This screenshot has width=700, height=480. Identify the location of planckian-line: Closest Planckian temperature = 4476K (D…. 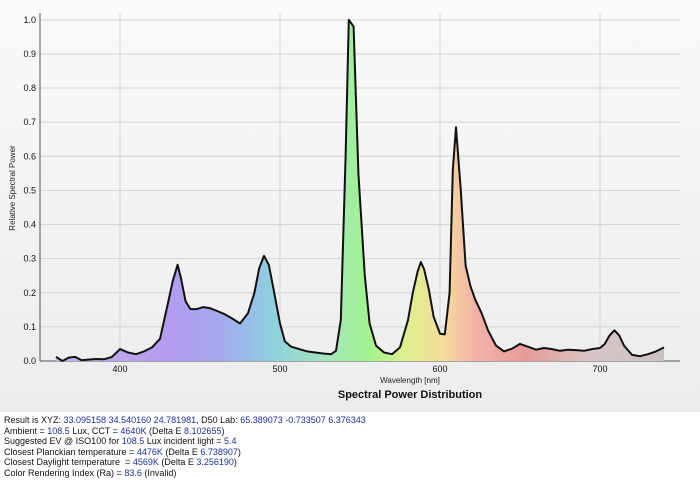
(122, 451).